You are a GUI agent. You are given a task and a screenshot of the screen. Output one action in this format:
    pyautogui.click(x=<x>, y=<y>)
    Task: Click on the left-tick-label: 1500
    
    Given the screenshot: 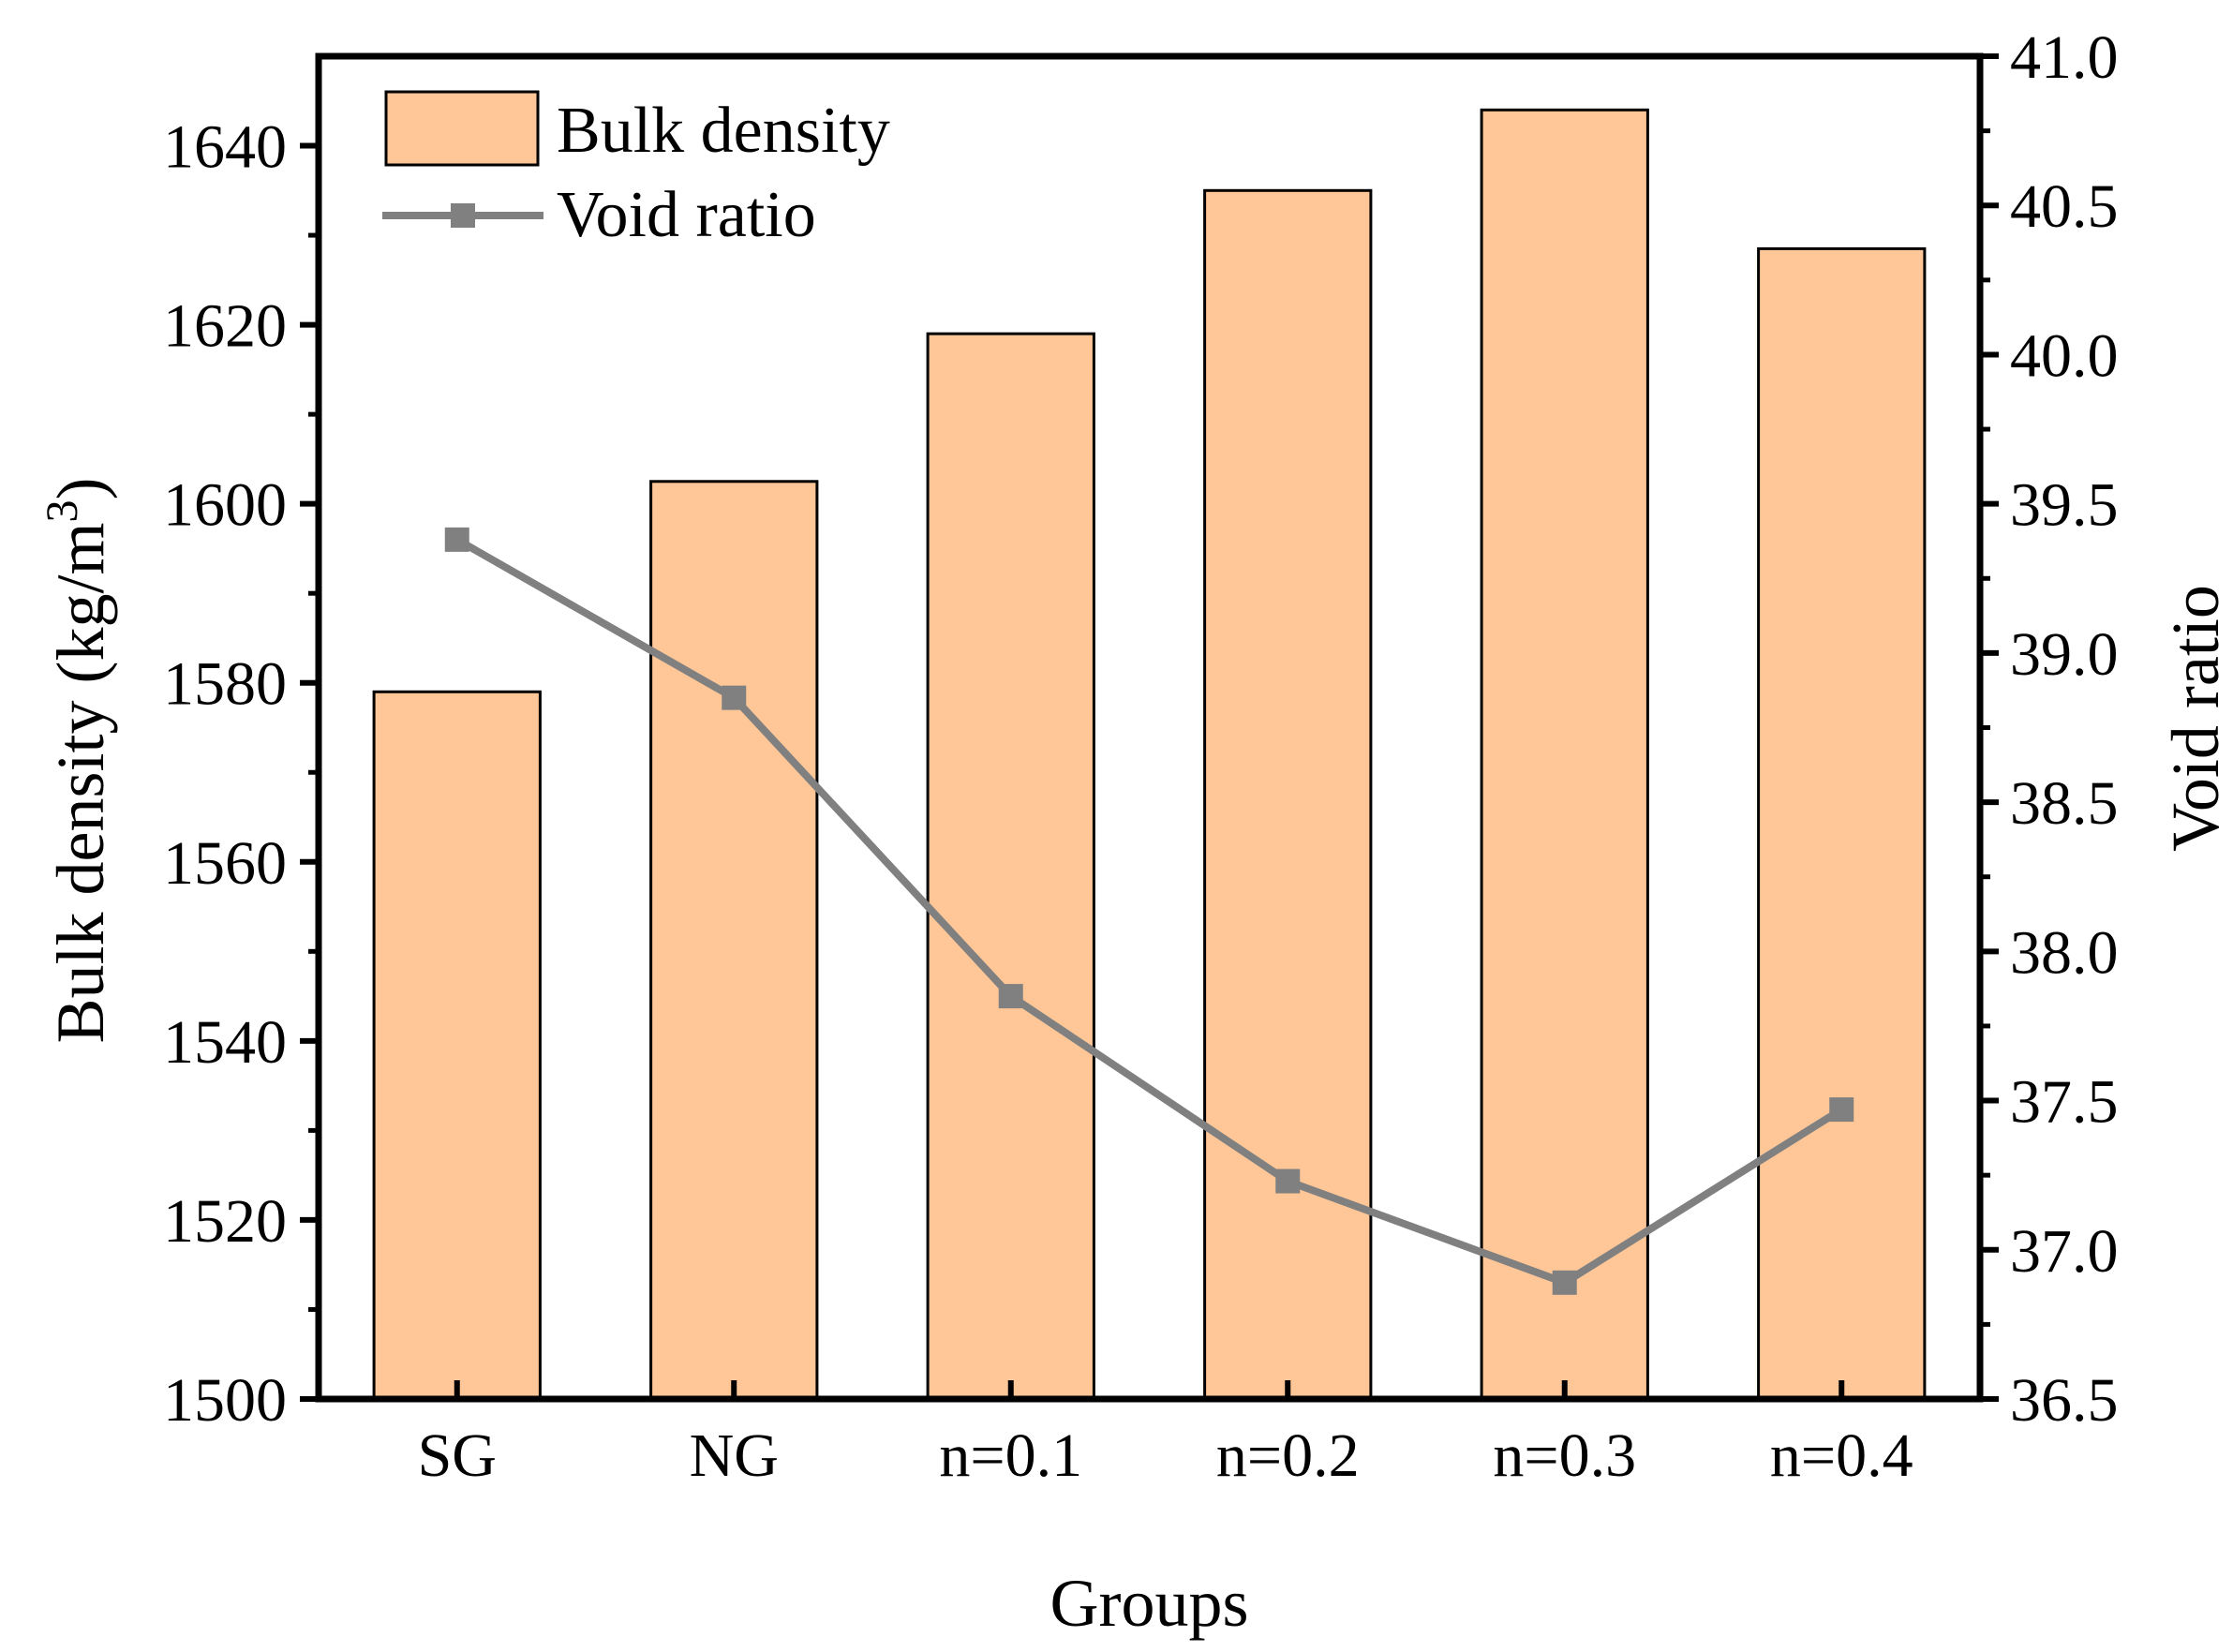 What is the action you would take?
    pyautogui.click(x=225, y=1400)
    